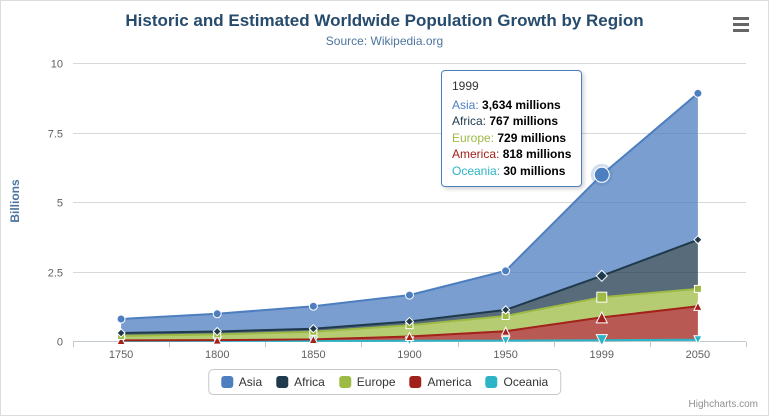  What do you see at coordinates (465, 86) in the screenshot?
I see `tooltip-header: 1999` at bounding box center [465, 86].